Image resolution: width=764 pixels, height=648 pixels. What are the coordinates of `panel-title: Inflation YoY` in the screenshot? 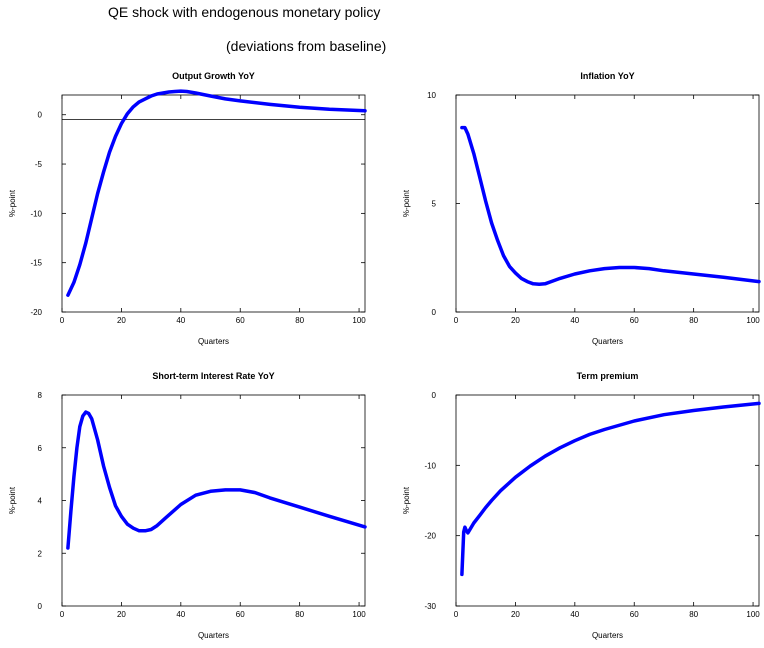 It's located at (607, 76).